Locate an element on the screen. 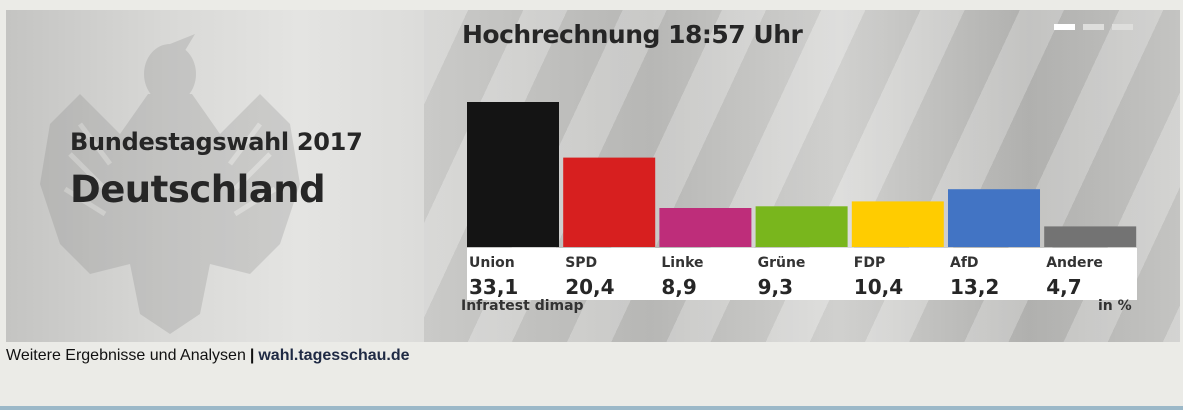 The image size is (1183, 410). chart-source: Infratest dimap is located at coordinates (522, 306).